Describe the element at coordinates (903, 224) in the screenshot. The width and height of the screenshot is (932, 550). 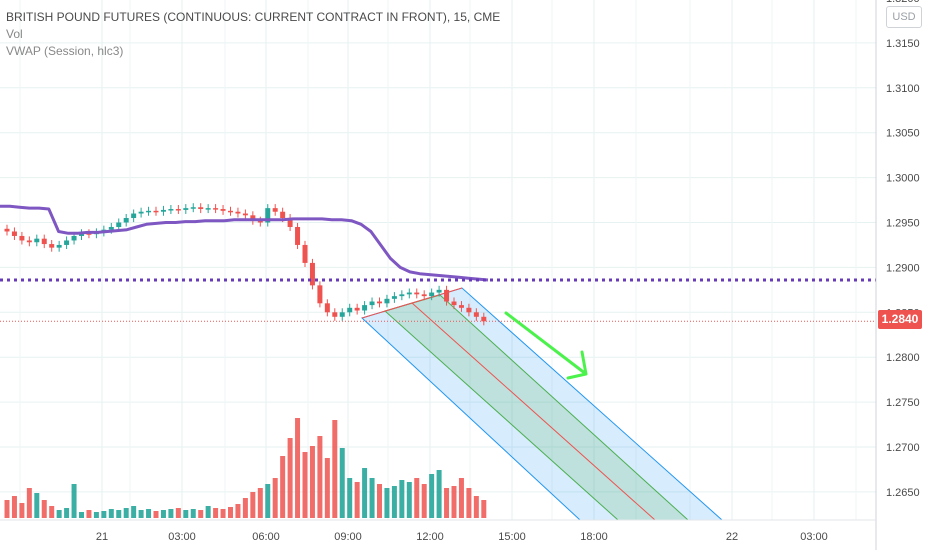
I see `price-tick-label: 1.2950` at that location.